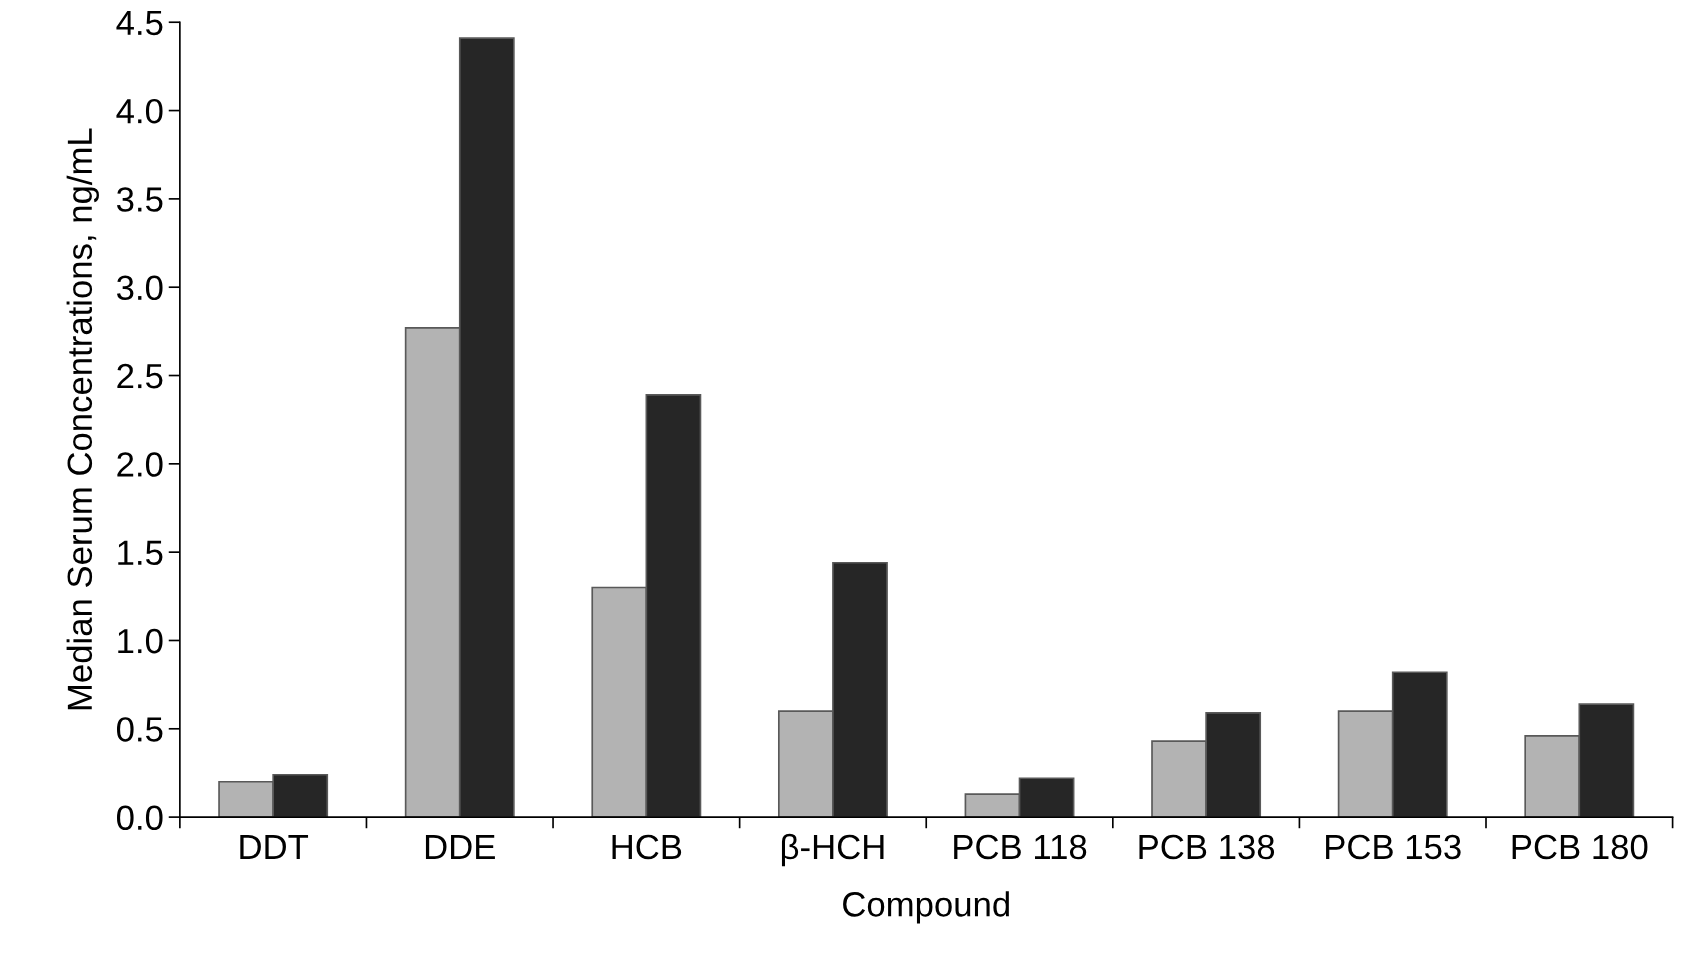 This screenshot has width=1681, height=967. I want to click on x-tick-label: PCB 153, so click(1393, 847).